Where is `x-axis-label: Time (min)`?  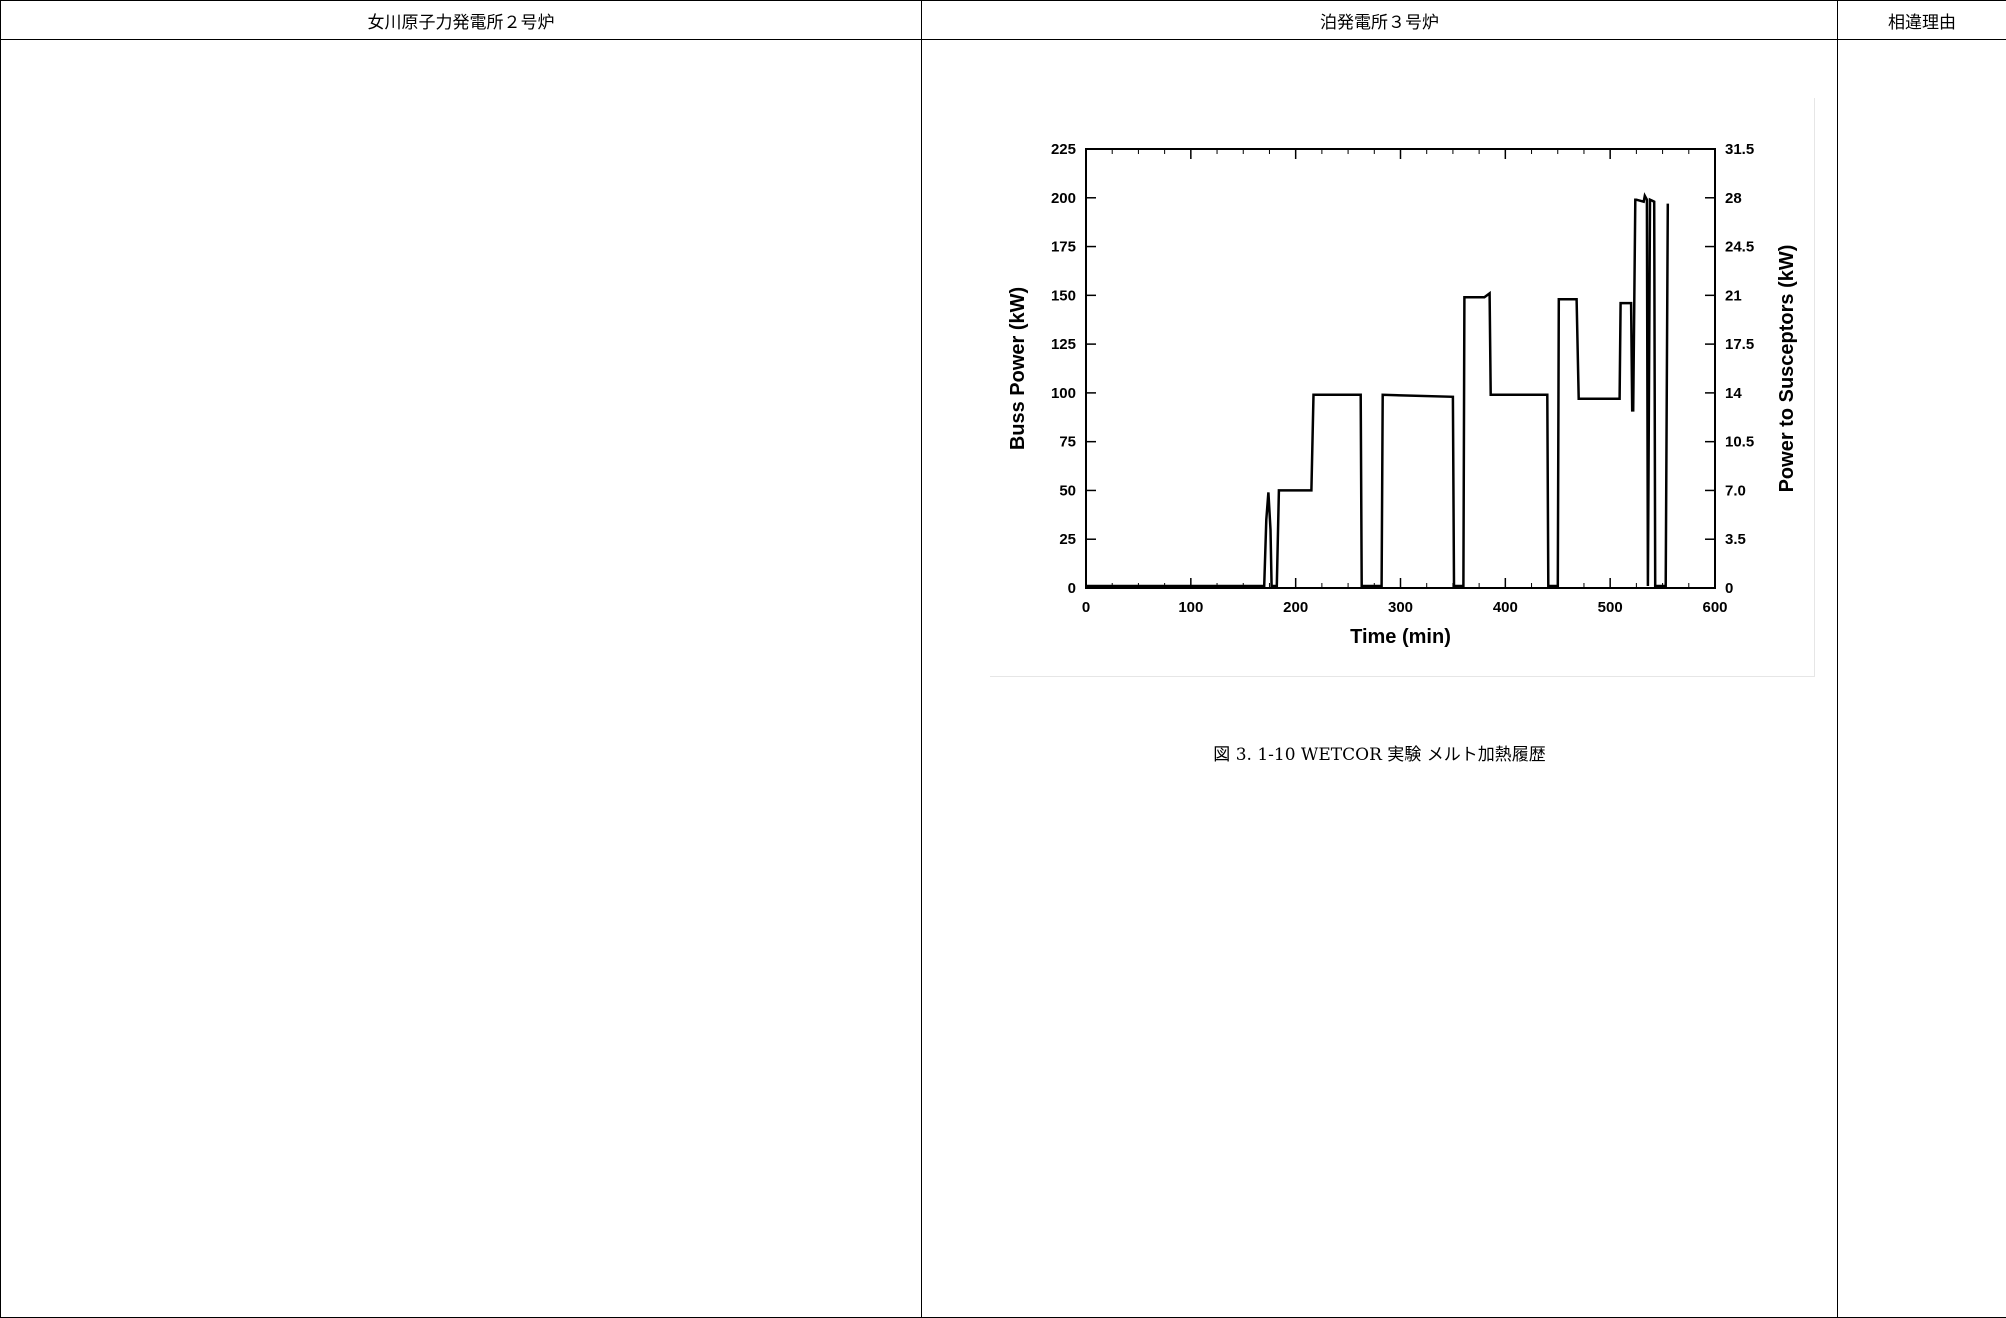 x-axis-label: Time (min) is located at coordinates (1400, 637).